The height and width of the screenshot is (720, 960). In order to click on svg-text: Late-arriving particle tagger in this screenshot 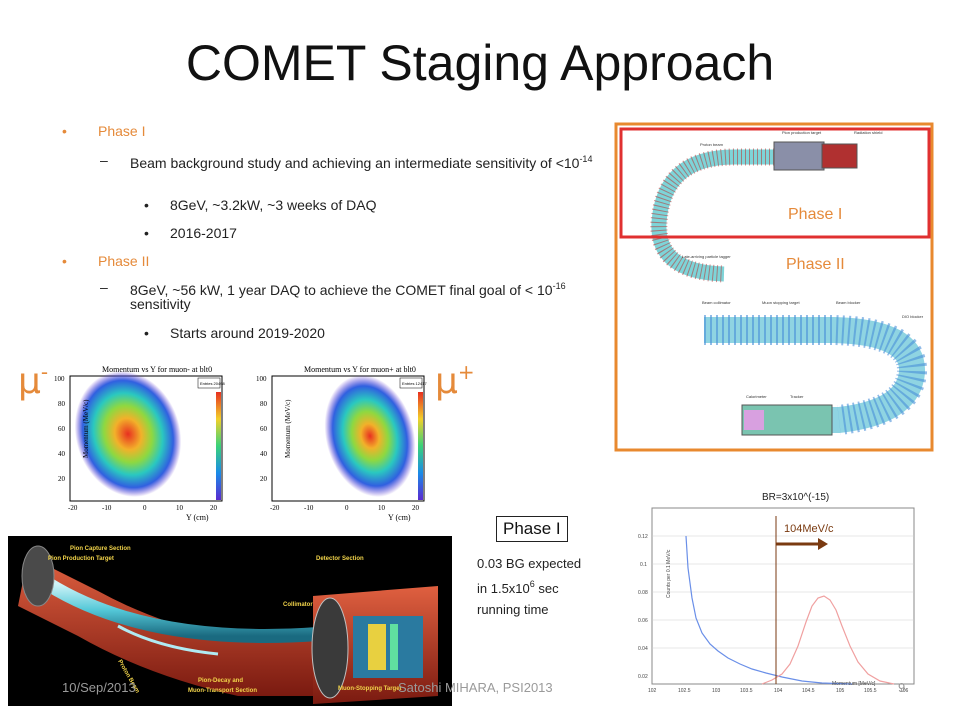, I will do `click(706, 256)`.